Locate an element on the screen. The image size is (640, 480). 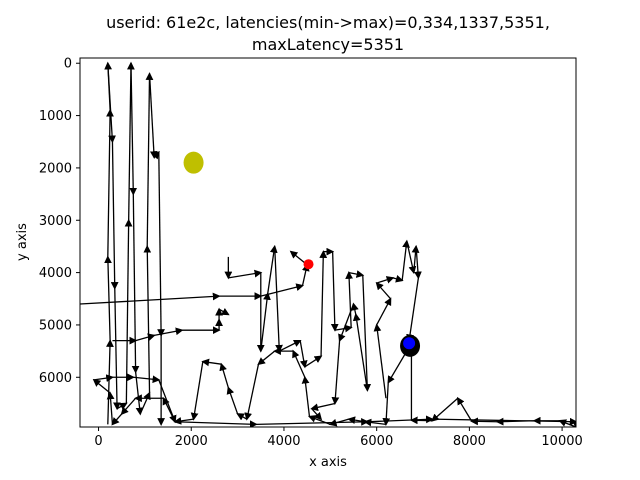
x-axis-ticks: 0 2000 4000 6000 8000 10000 is located at coordinates (338, 438).